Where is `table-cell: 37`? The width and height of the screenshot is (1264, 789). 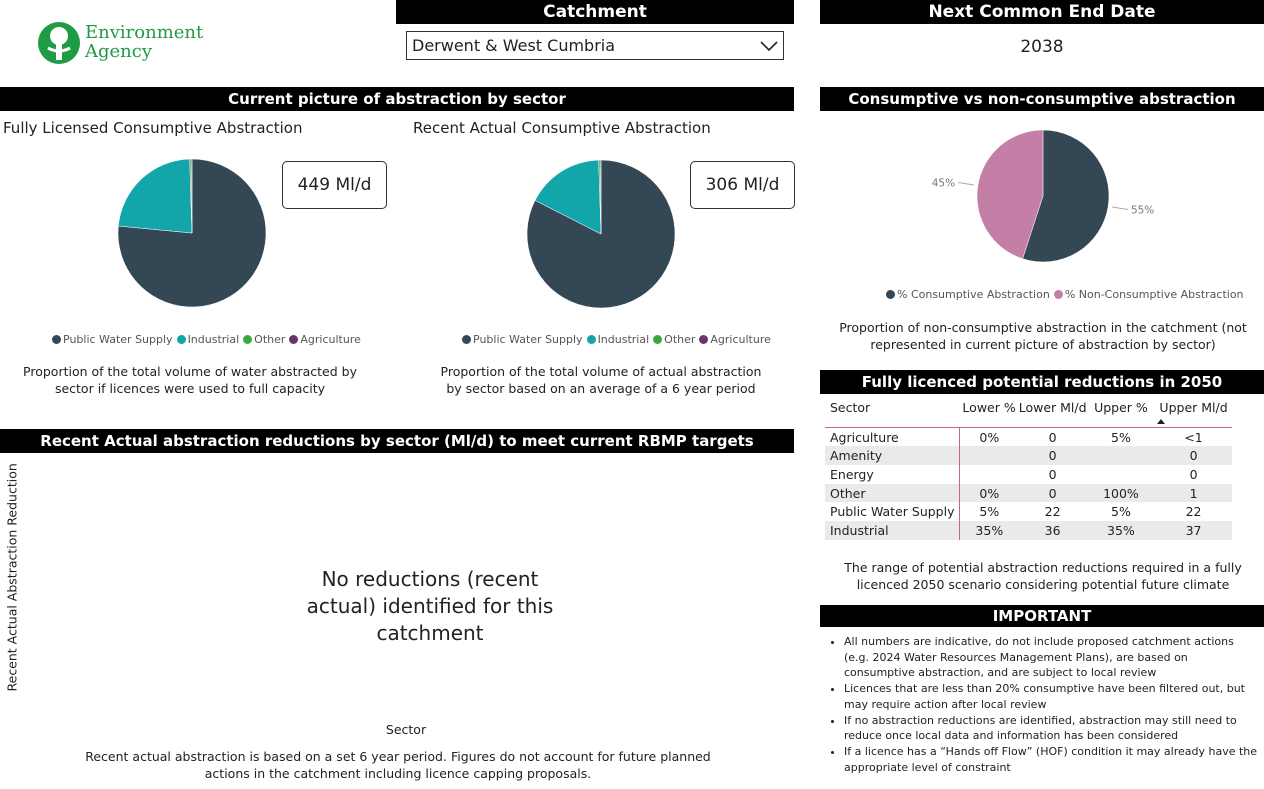 table-cell: 37 is located at coordinates (1193, 530).